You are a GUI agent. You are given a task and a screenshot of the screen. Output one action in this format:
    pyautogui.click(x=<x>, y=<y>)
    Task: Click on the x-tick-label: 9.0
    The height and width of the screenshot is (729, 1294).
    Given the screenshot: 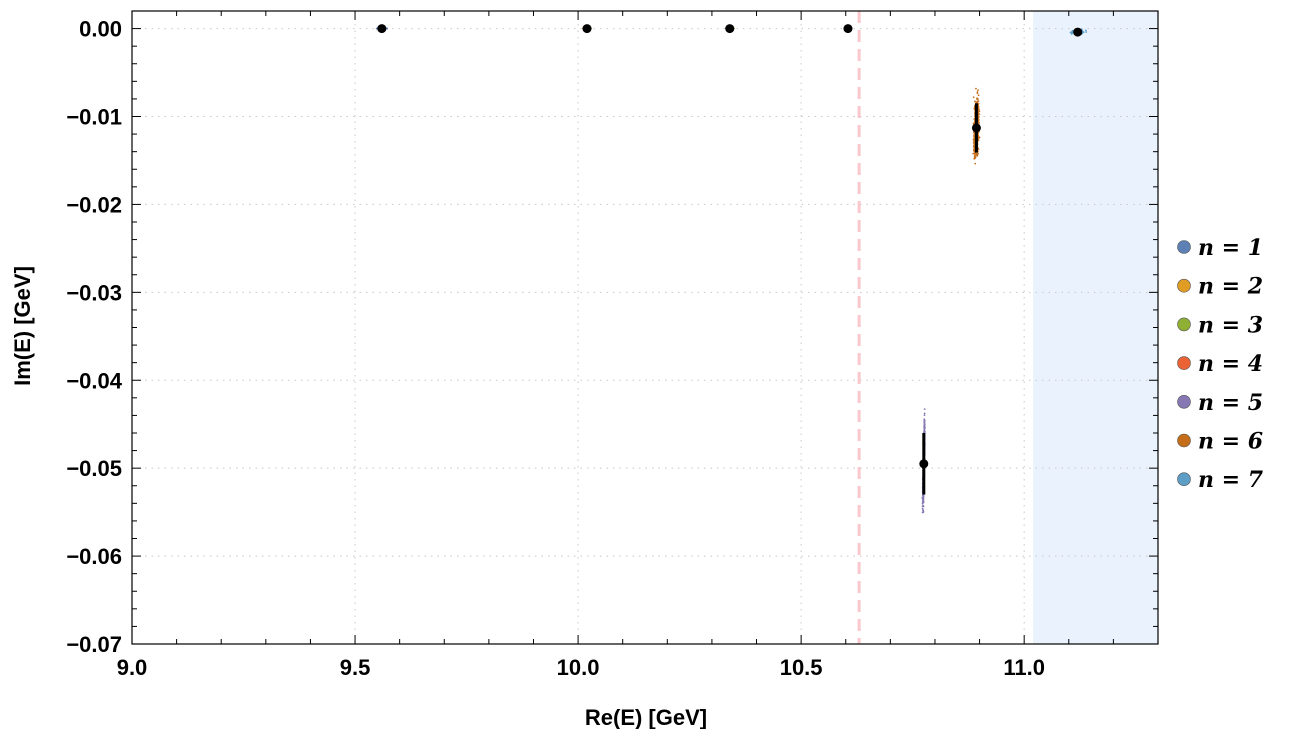 What is the action you would take?
    pyautogui.click(x=132, y=667)
    